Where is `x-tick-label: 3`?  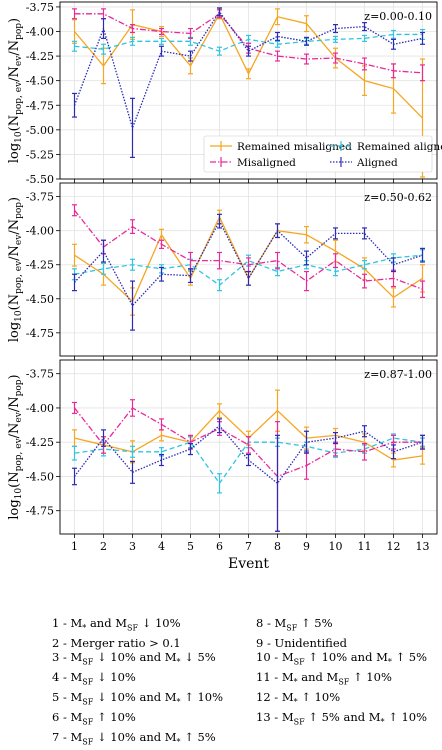
x-tick-label: 3 is located at coordinates (132, 546).